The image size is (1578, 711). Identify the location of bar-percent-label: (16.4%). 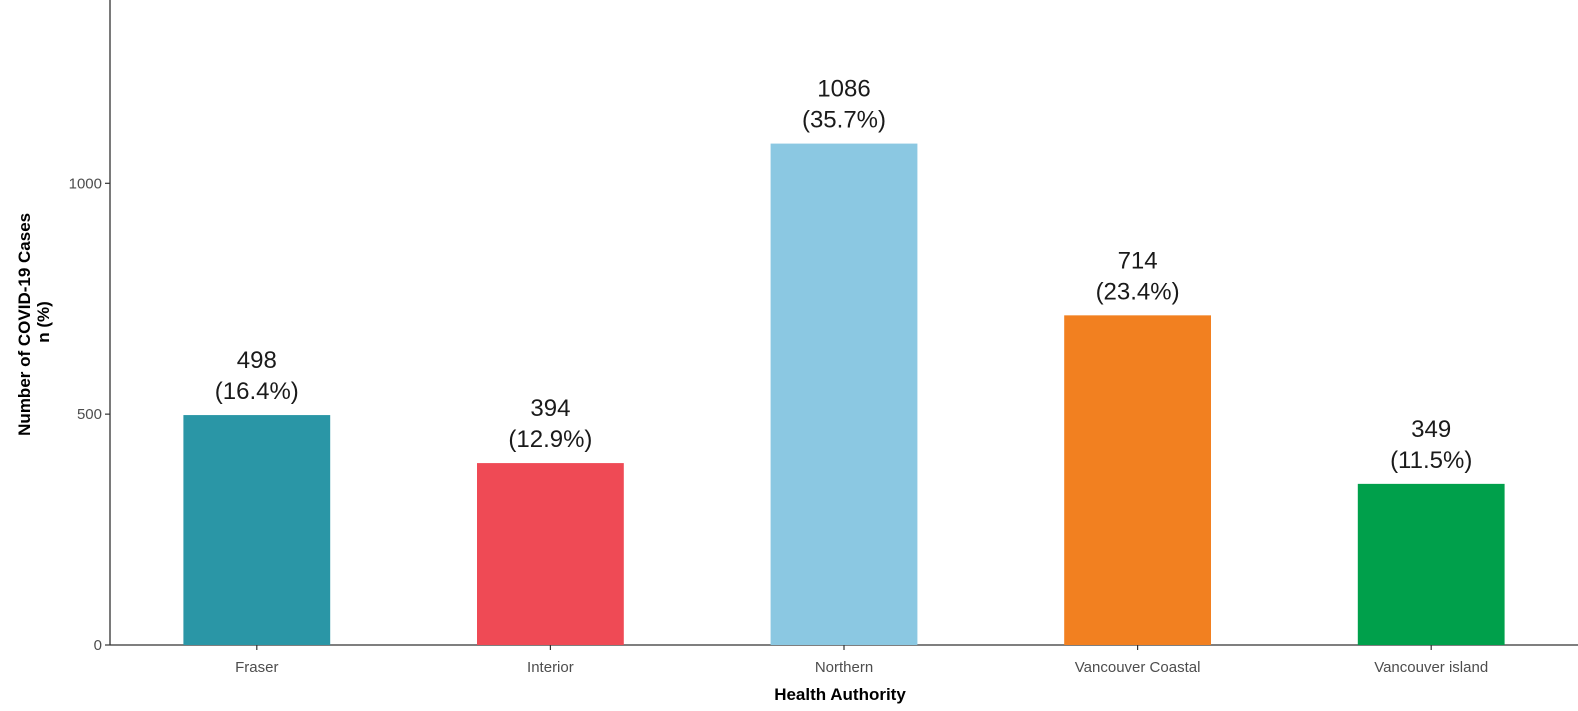
(257, 391).